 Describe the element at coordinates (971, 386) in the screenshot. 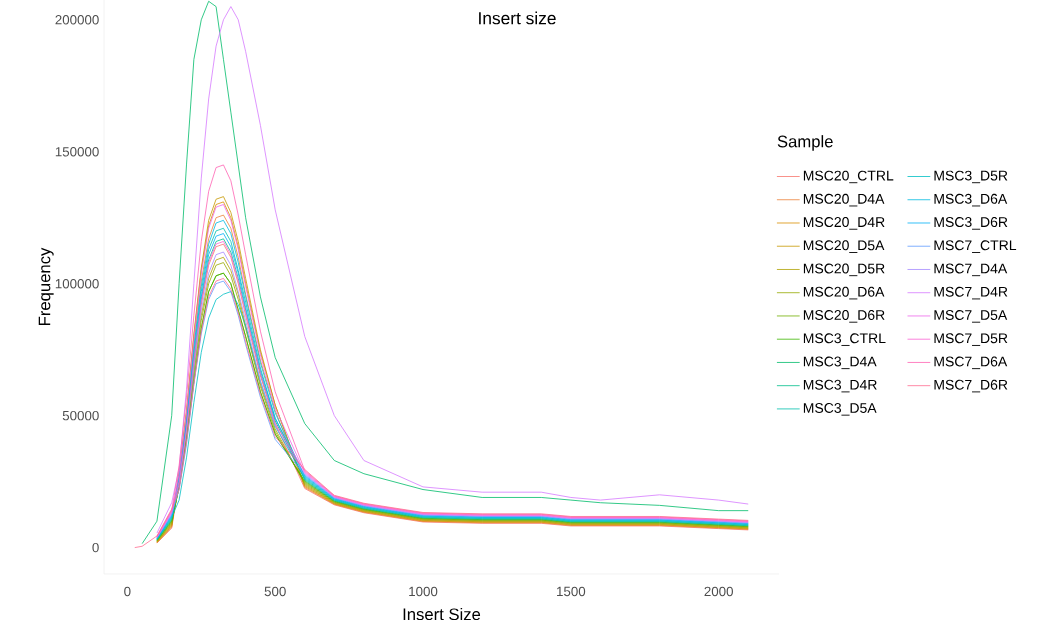

I see `legend-label: MSC7_D6R` at that location.